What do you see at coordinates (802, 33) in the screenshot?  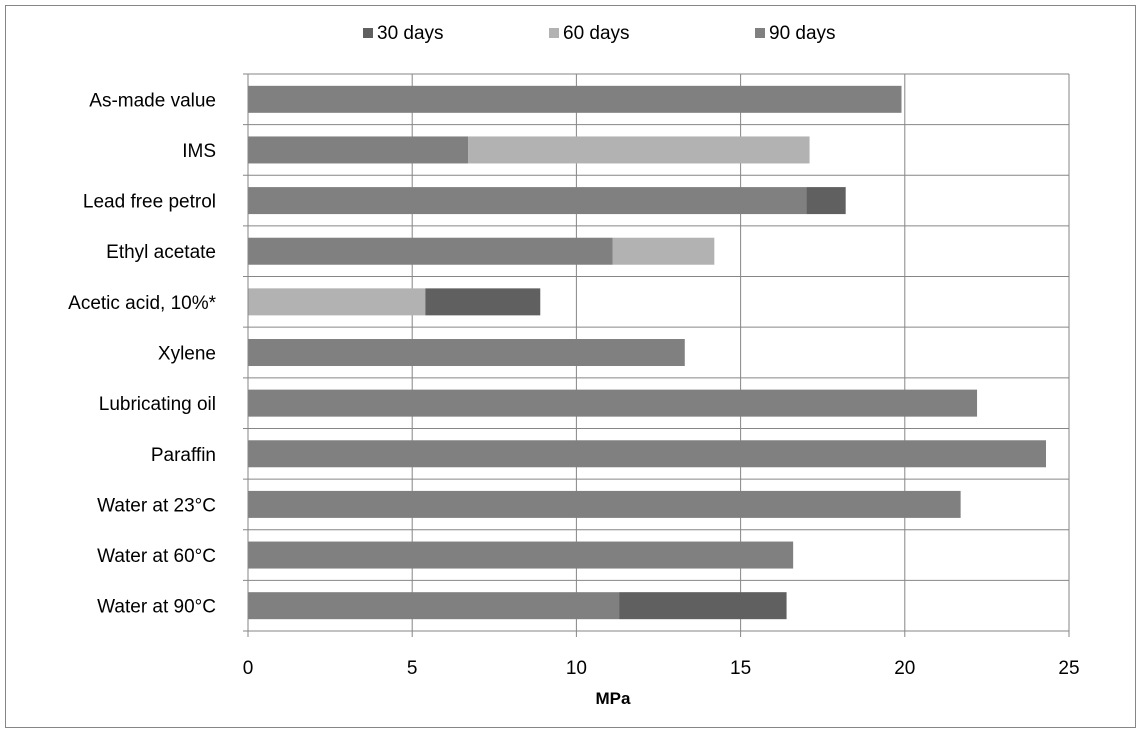 I see `legend-label: 90 days` at bounding box center [802, 33].